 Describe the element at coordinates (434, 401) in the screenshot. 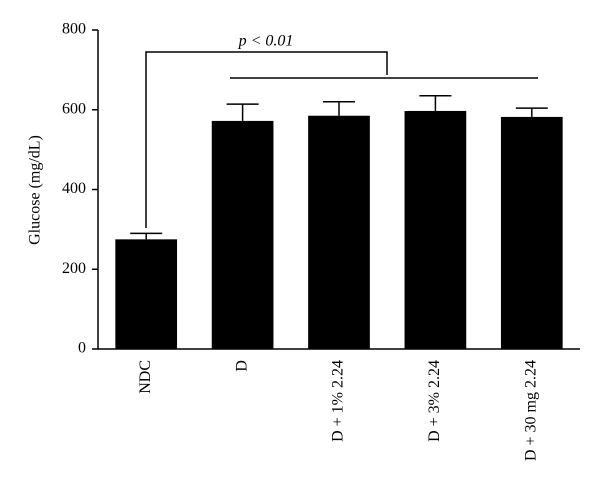

I see `x-tick-label: D + 3% 2.24` at that location.